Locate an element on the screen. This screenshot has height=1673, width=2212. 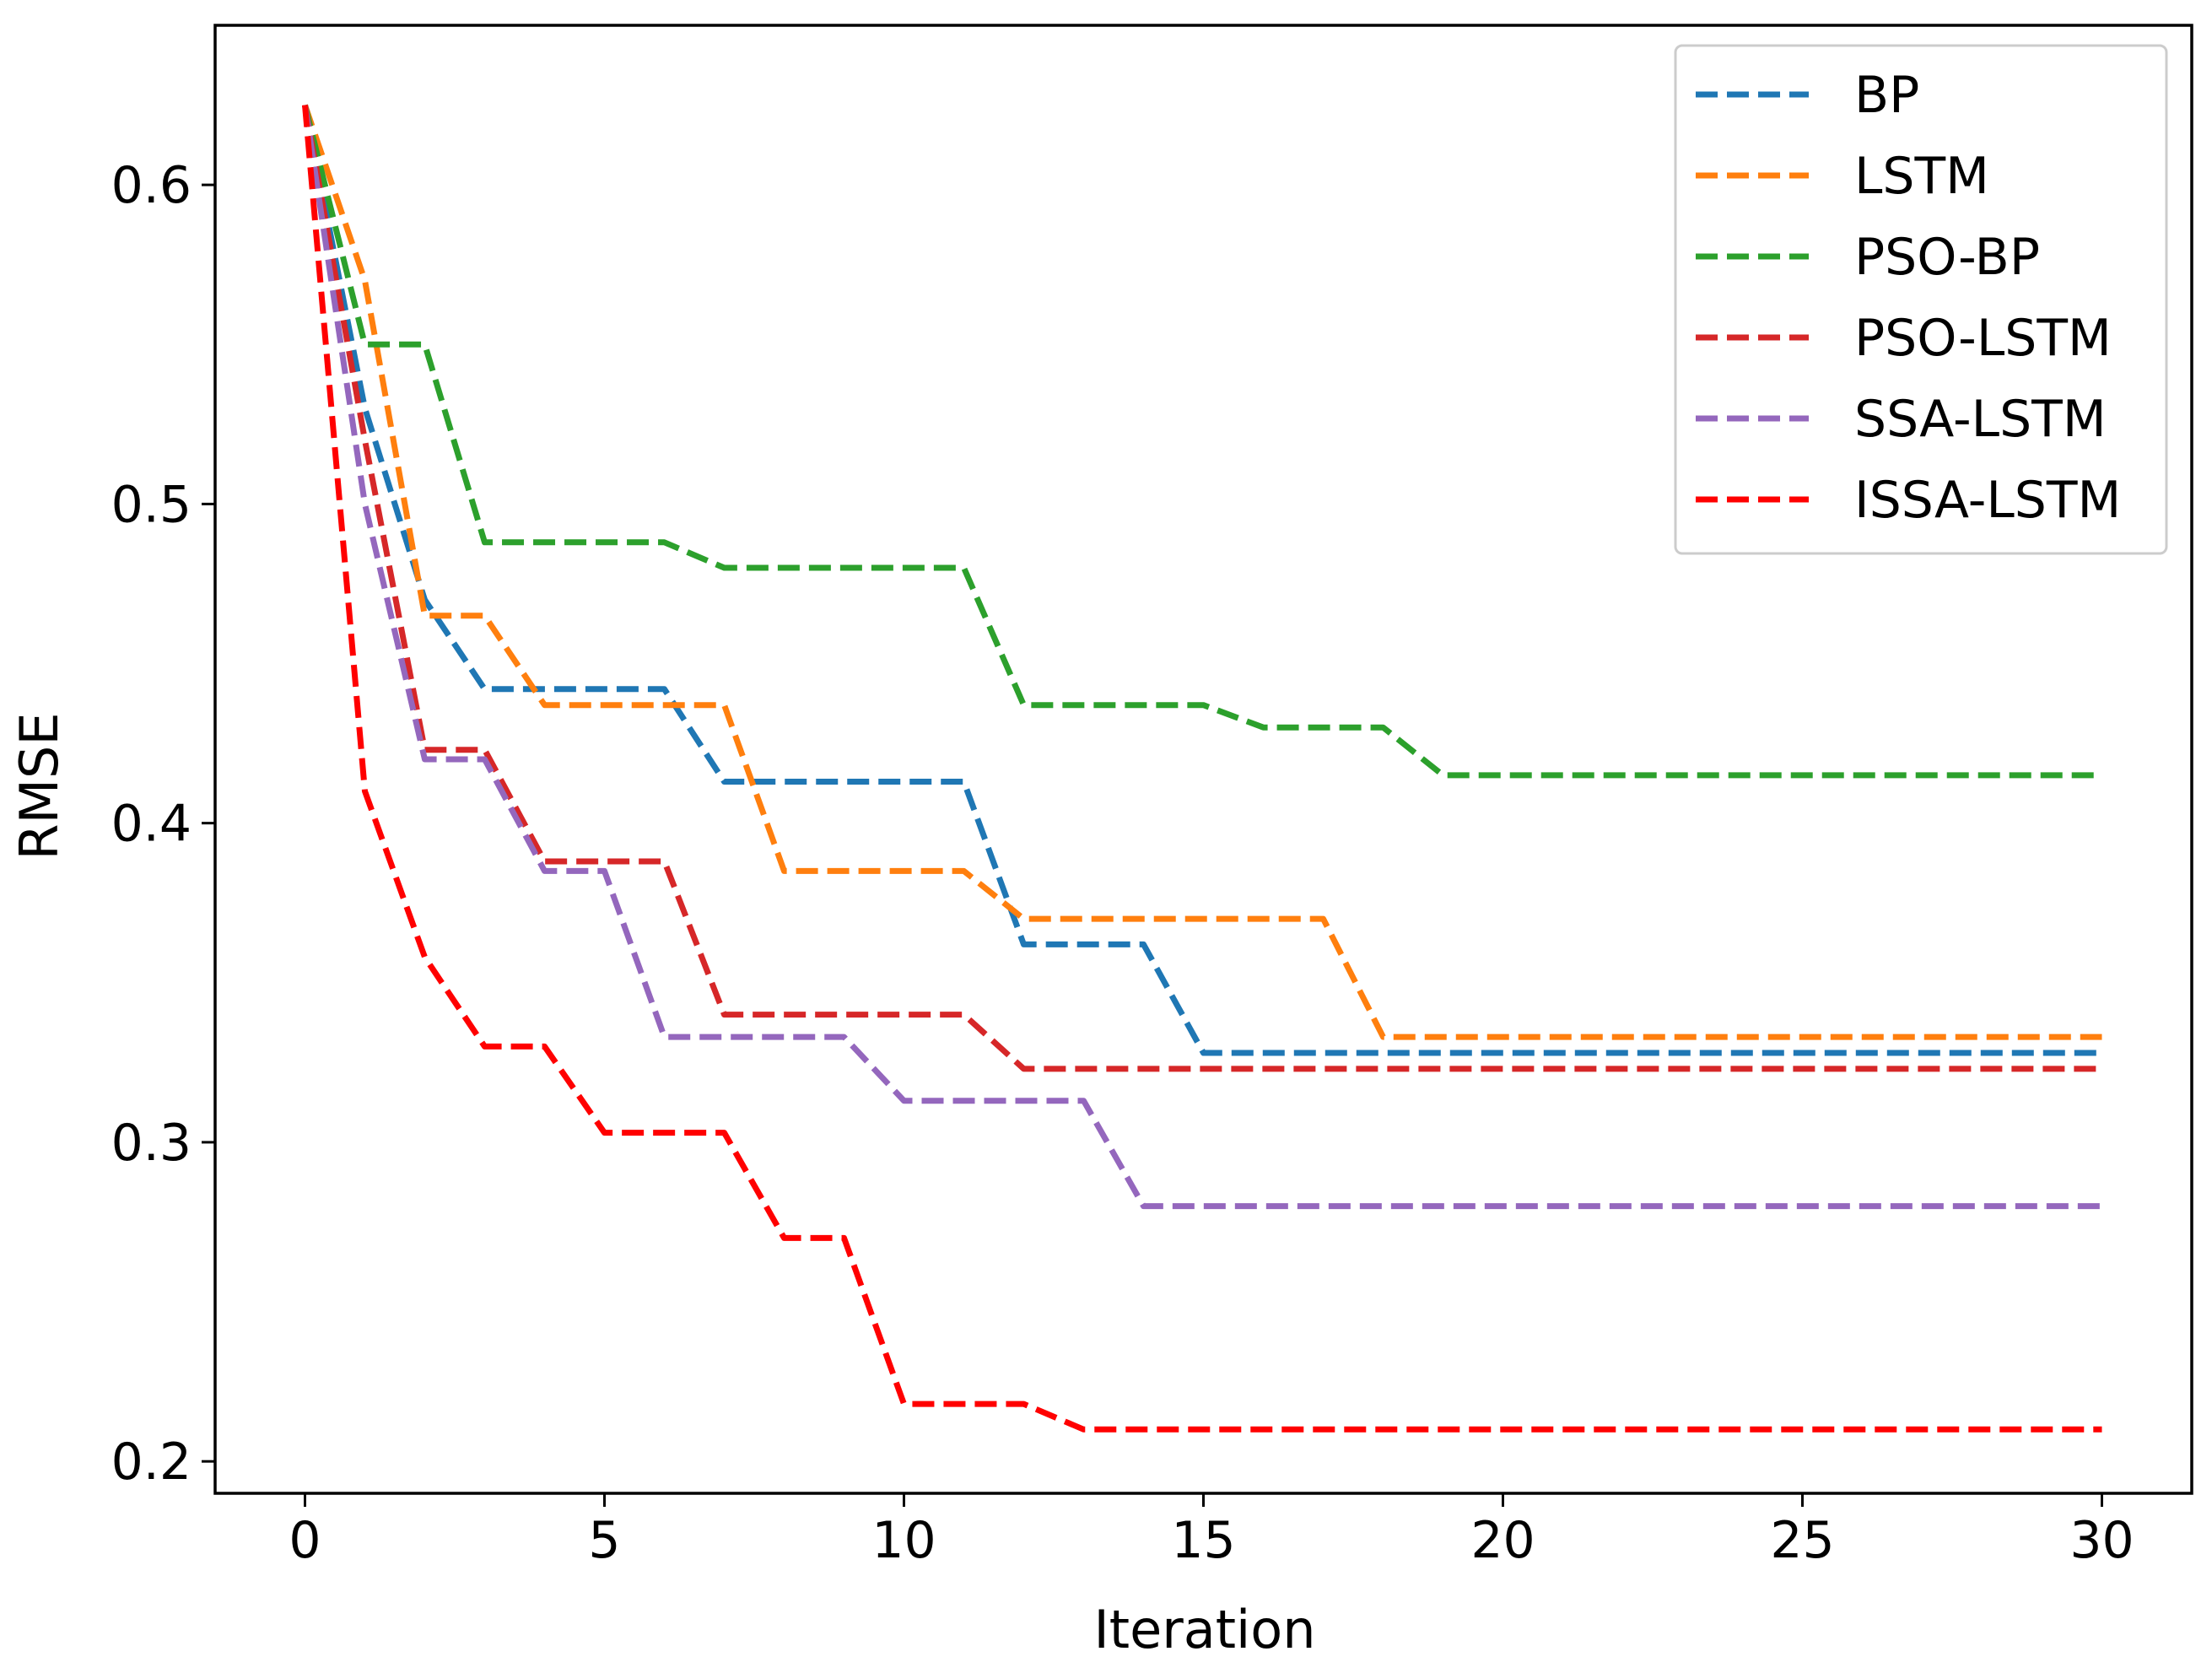
legend-label-pso-lstm: PSO-LSTM is located at coordinates (1983, 339).